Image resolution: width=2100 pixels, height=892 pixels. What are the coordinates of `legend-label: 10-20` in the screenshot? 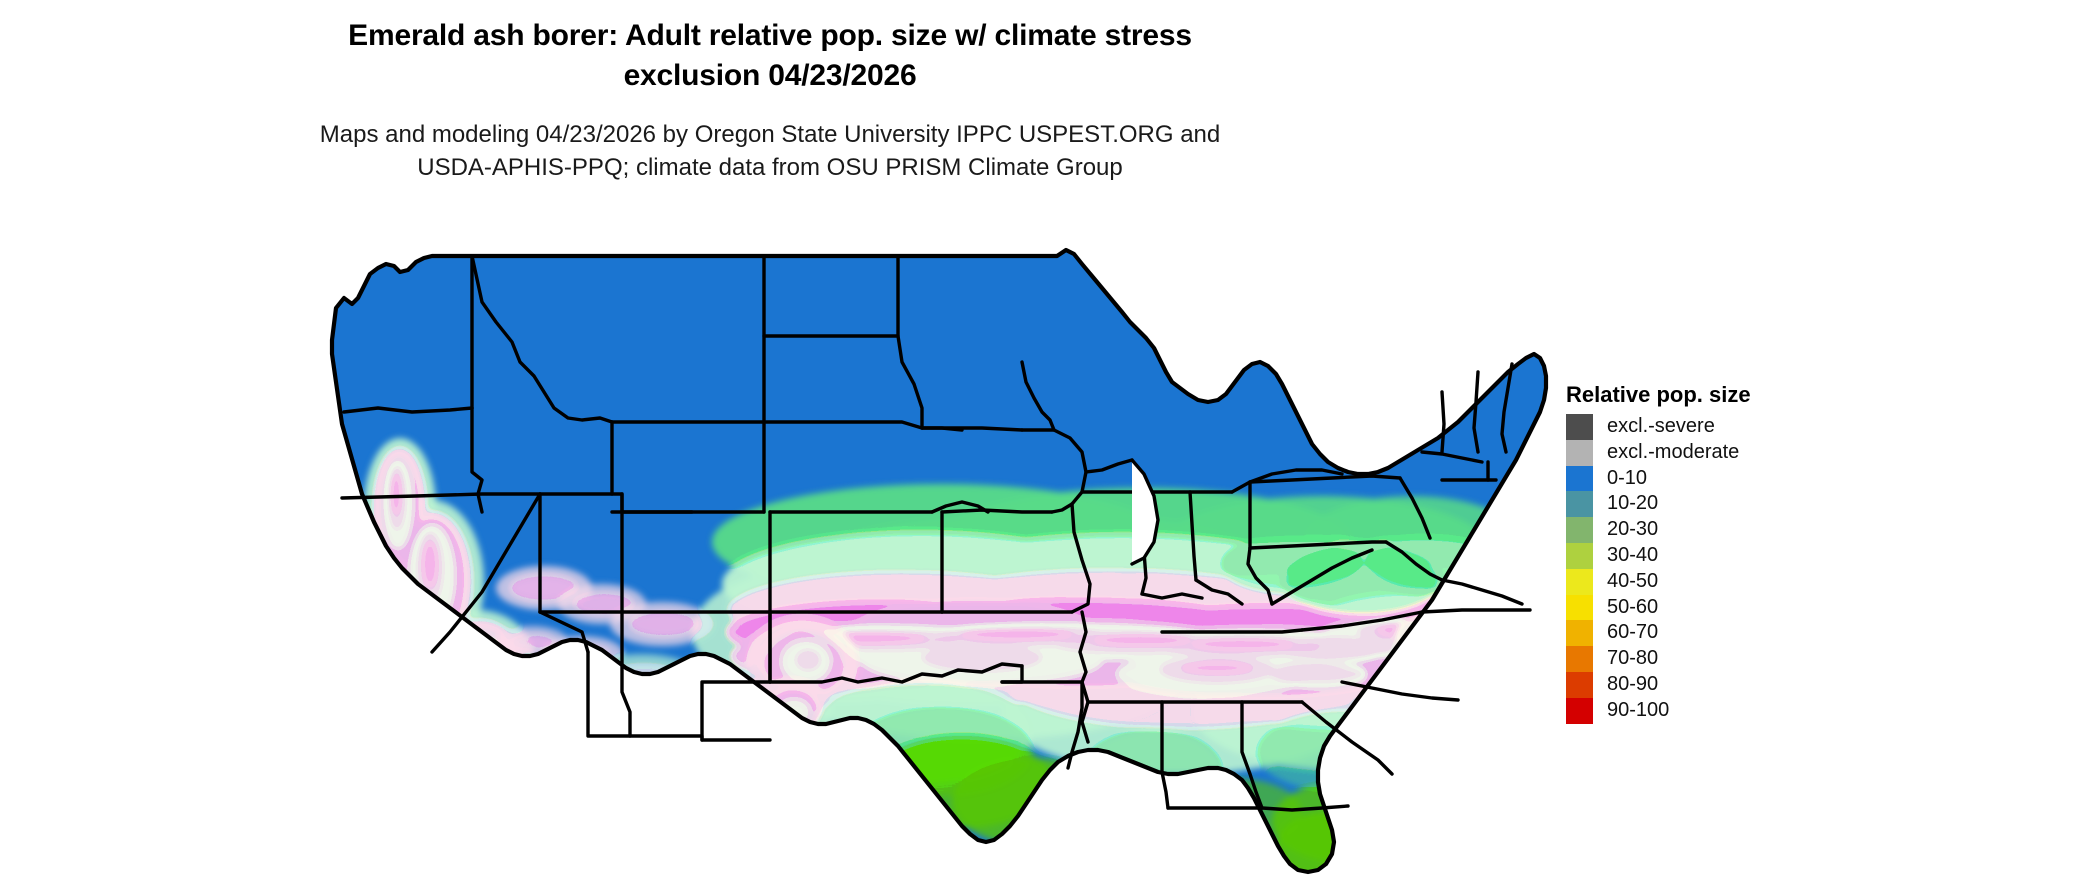 It's located at (1633, 503).